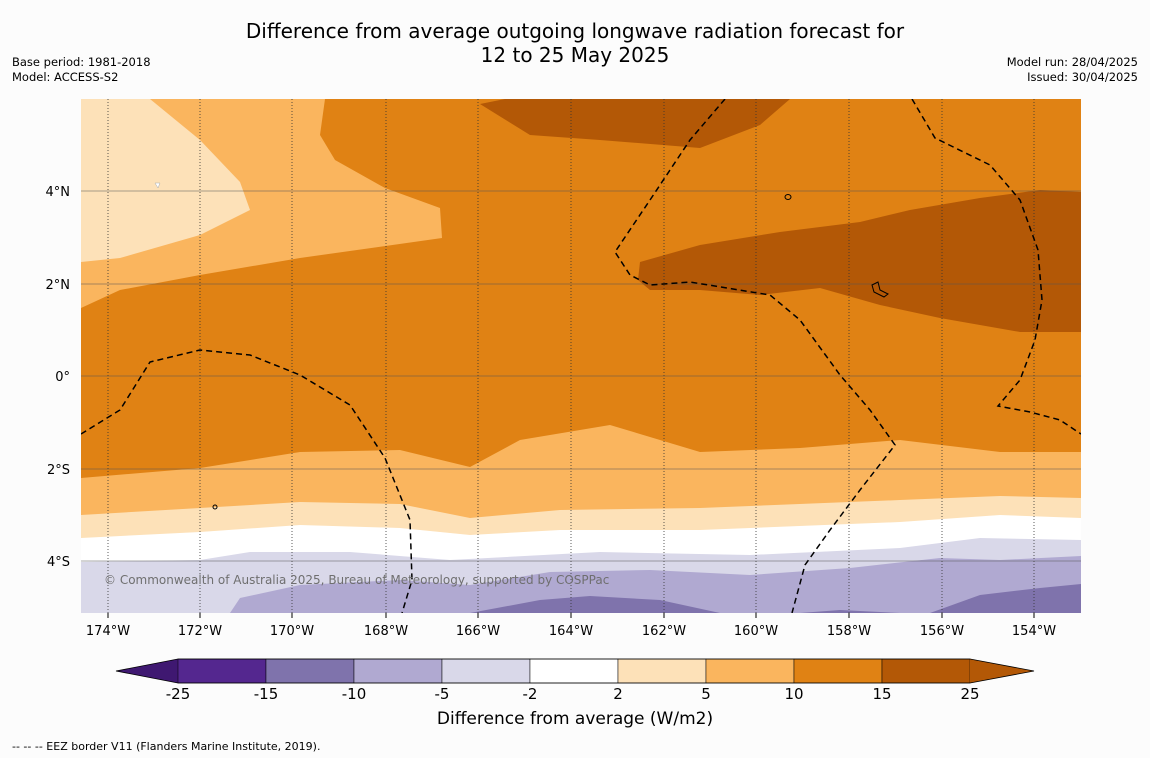 The image size is (1150, 758). Describe the element at coordinates (1072, 62) in the screenshot. I see `model-run-text: Model run: 28/04/2025` at that location.